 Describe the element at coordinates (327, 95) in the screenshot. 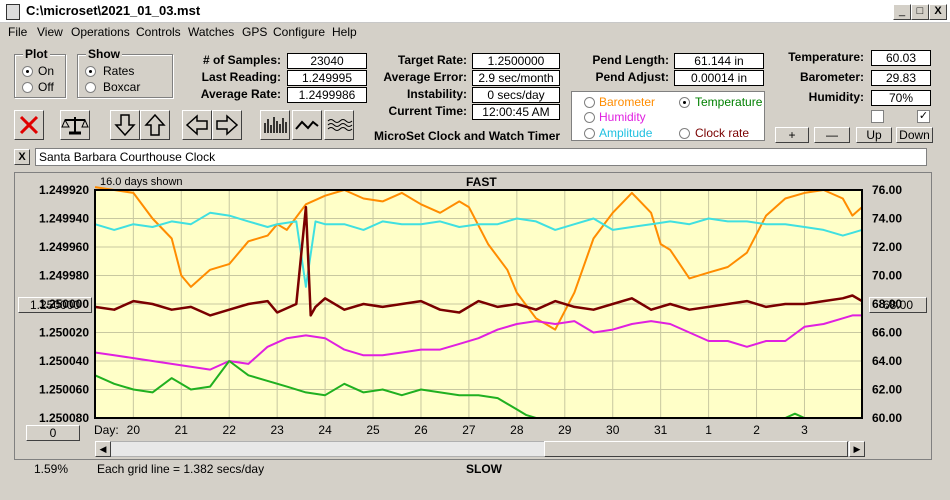

I see `average-rate-value: 1.2499986` at that location.